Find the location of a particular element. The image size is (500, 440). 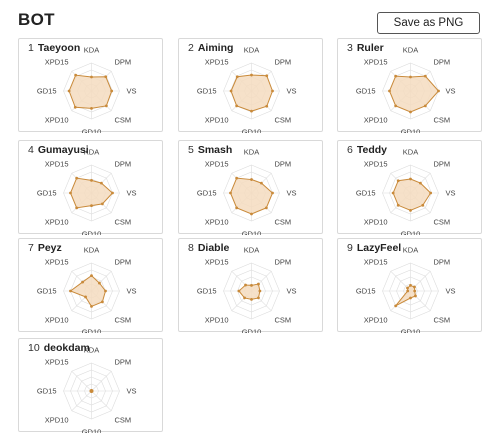

card-header: 10 deokdam is located at coordinates (59, 348).